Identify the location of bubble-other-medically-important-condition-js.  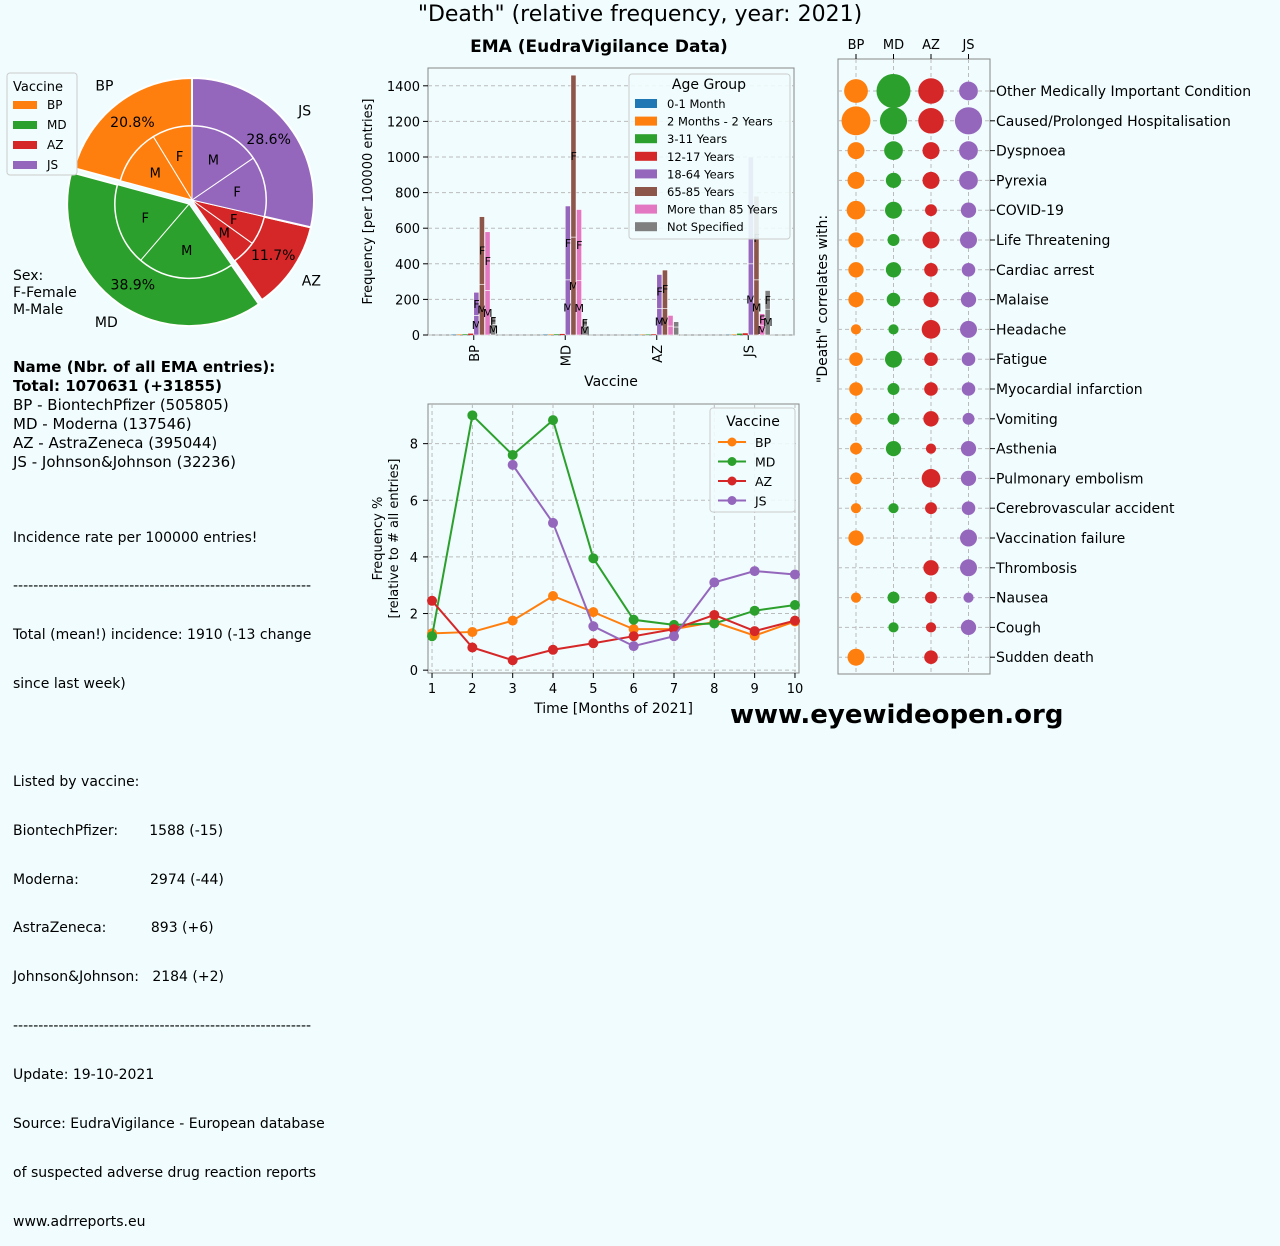
(968, 91).